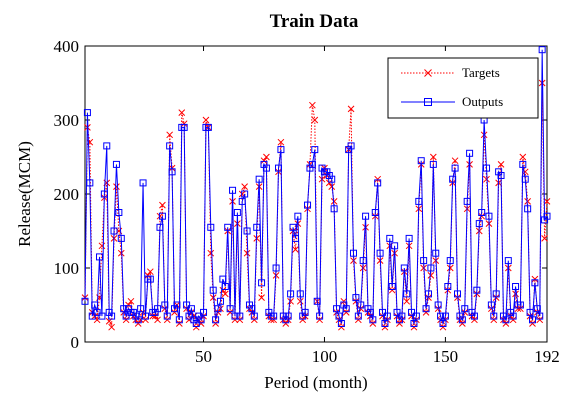  Describe the element at coordinates (203, 356) in the screenshot. I see `x-tick-label: 50` at that location.